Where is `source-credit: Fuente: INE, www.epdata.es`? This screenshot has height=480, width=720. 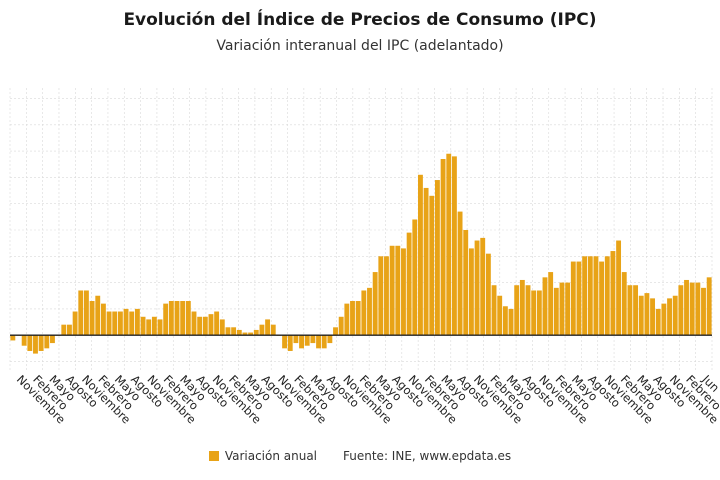 source-credit: Fuente: INE, www.epdata.es is located at coordinates (427, 456).